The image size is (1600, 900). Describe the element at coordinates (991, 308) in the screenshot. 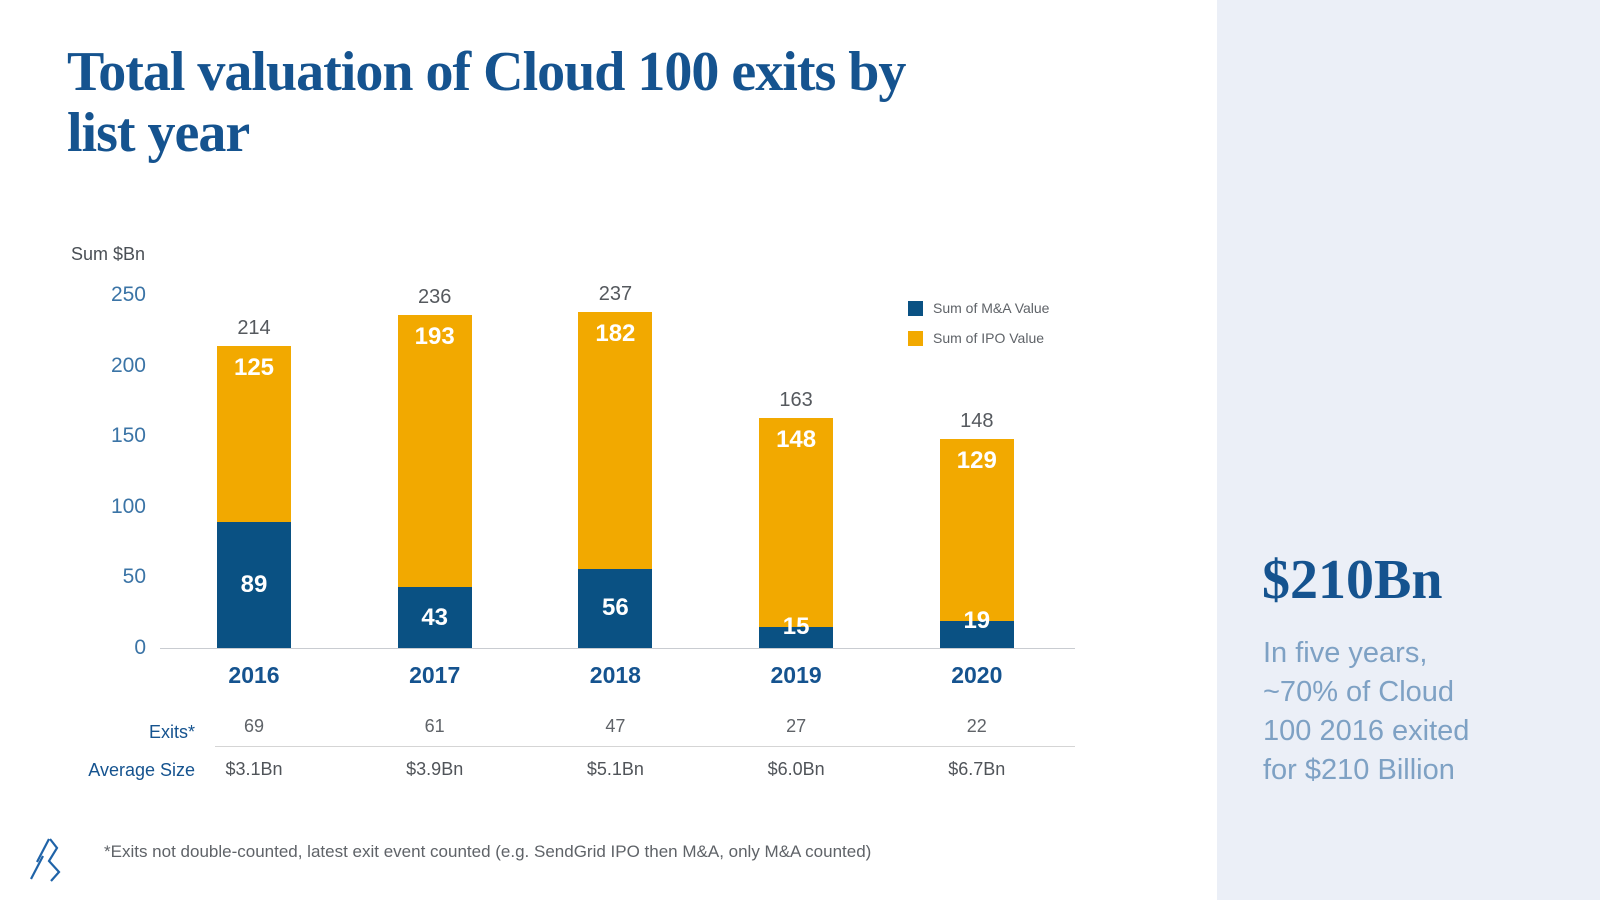

I see `legend-label: Sum of M&A Value` at that location.